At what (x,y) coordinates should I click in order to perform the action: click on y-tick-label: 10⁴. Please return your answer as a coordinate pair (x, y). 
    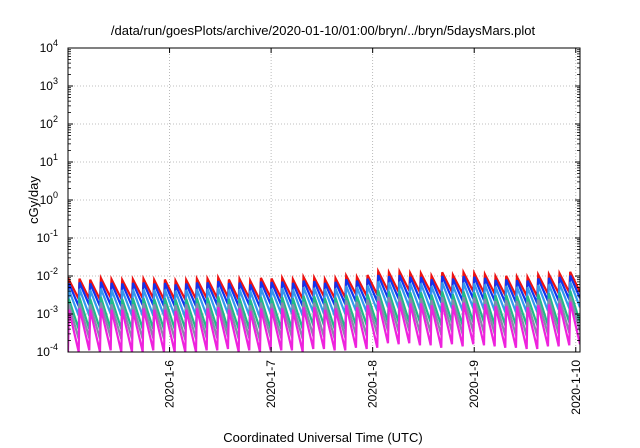
    Looking at the image, I should click on (49, 46).